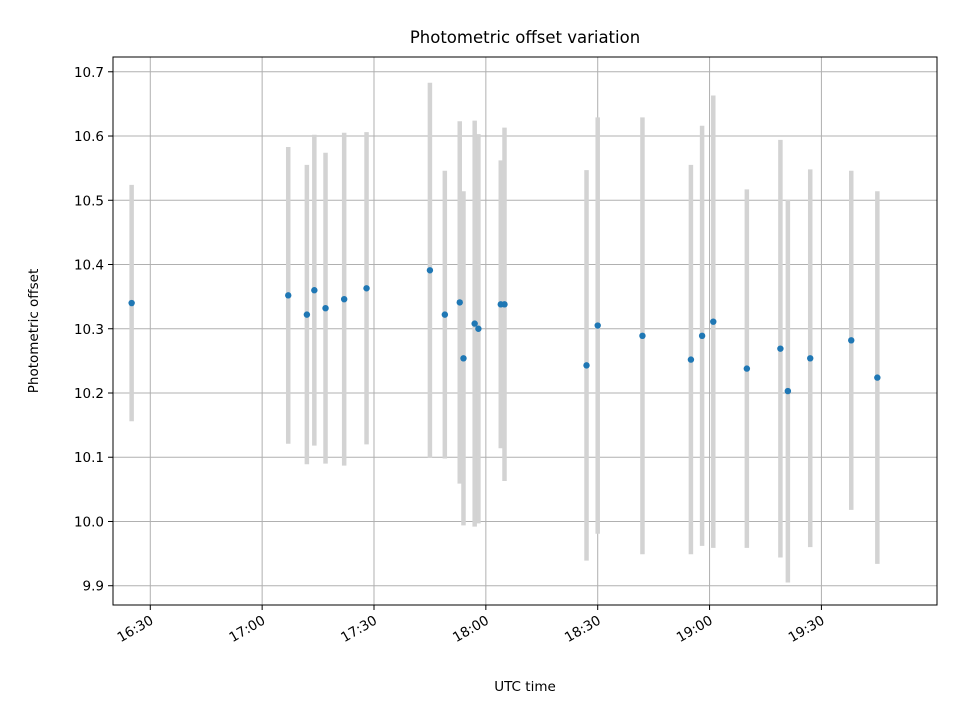 The image size is (960, 720). I want to click on chart-title: Photometric offset variation, so click(525, 37).